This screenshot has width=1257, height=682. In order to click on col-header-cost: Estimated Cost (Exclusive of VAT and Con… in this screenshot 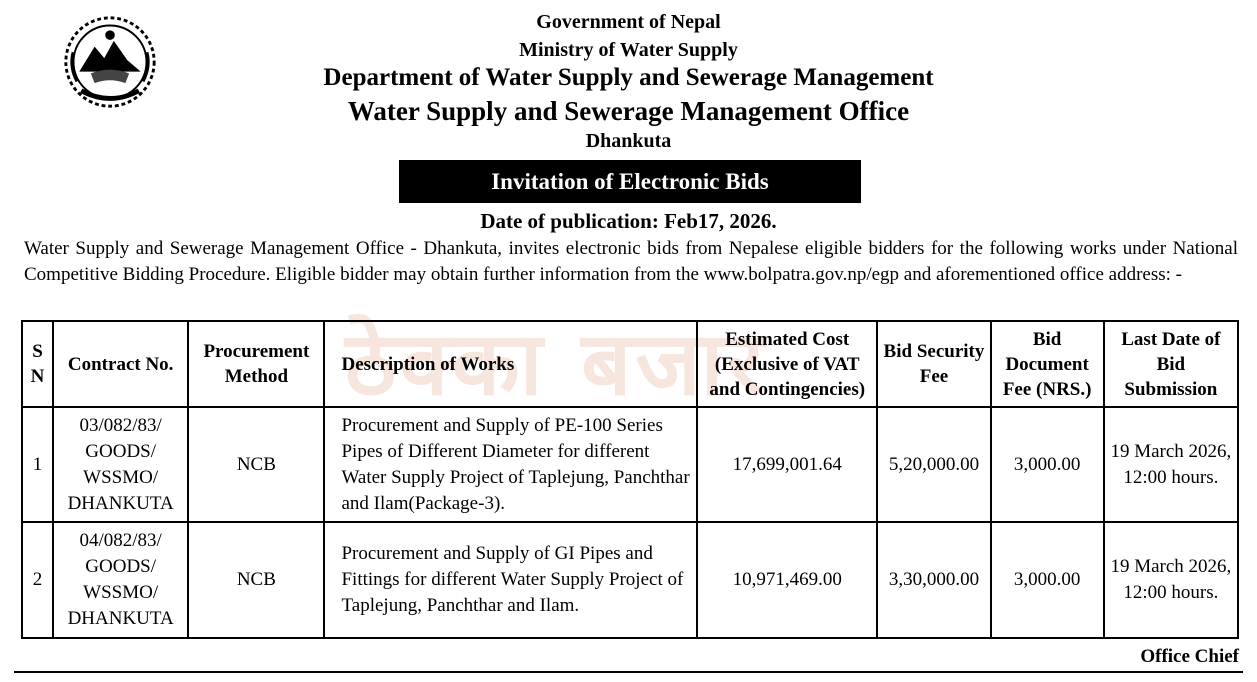, I will do `click(787, 364)`.